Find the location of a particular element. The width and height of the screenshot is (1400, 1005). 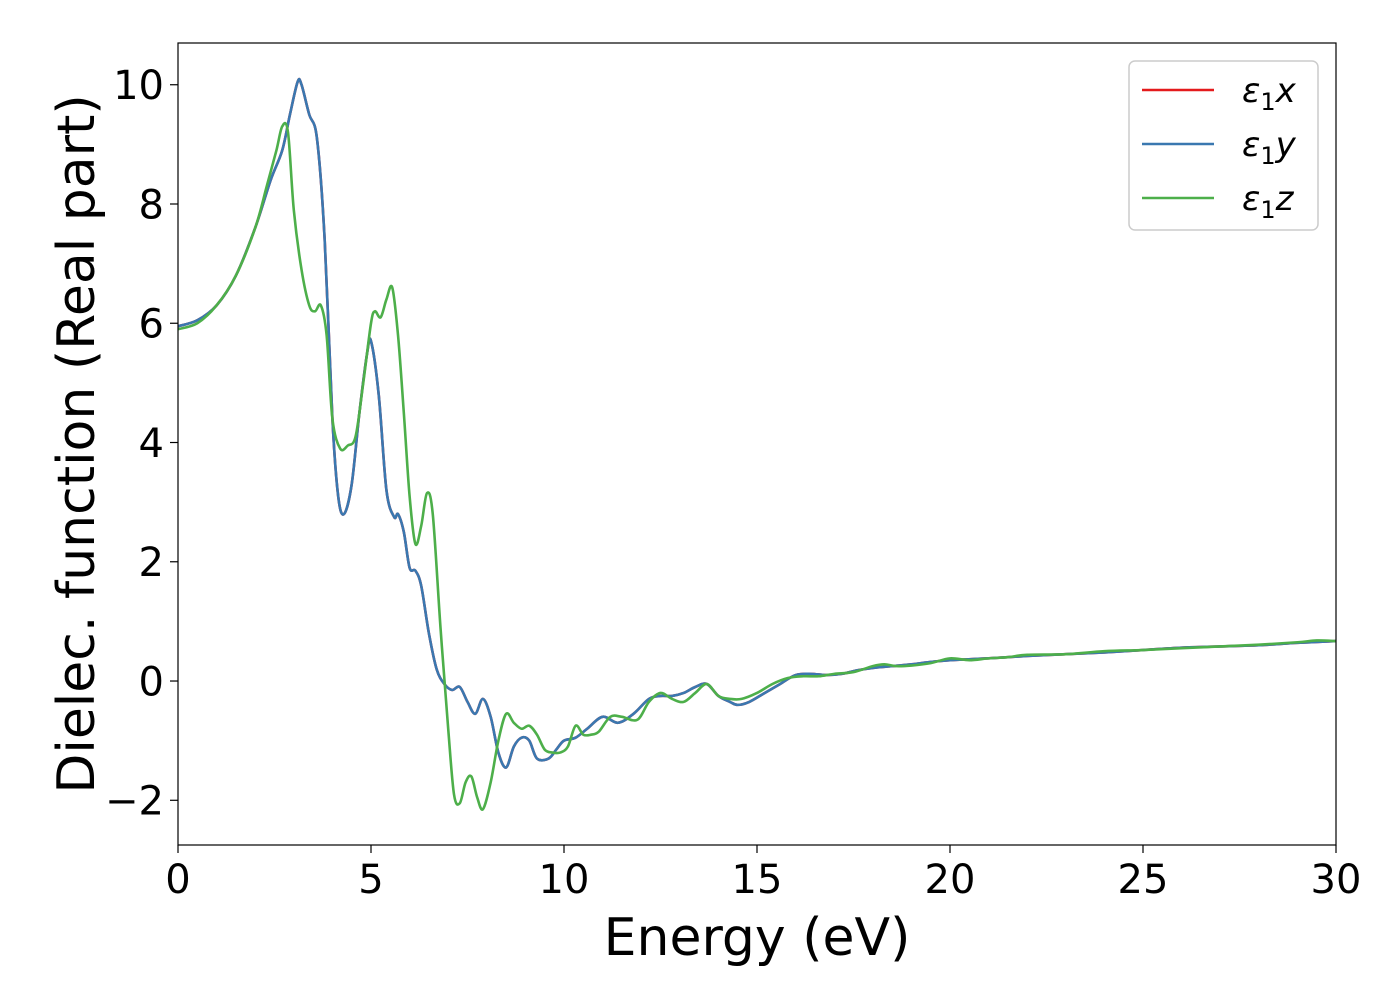

x-tick-label: 5 is located at coordinates (370, 880).